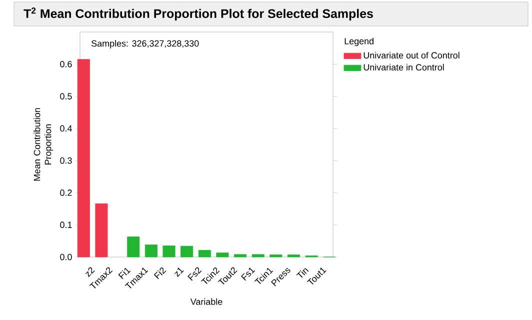 The height and width of the screenshot is (320, 532). I want to click on legend-label: Univariate in Control, so click(404, 67).